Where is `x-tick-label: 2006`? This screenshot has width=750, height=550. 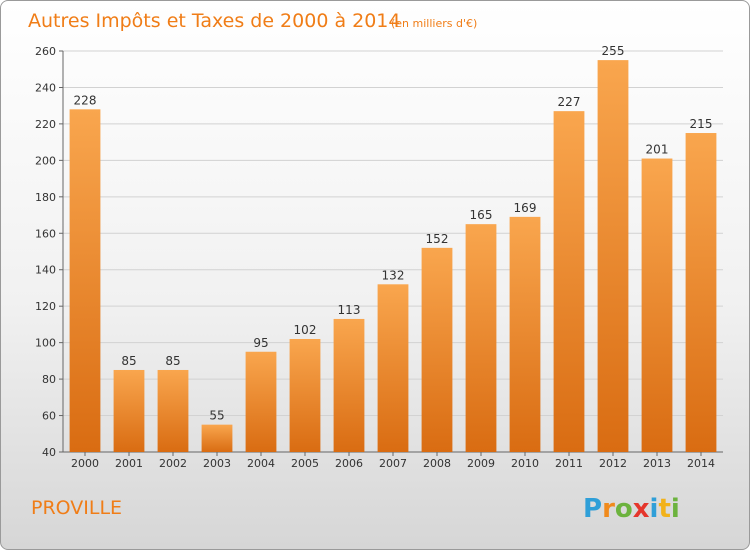 x-tick-label: 2006 is located at coordinates (349, 463).